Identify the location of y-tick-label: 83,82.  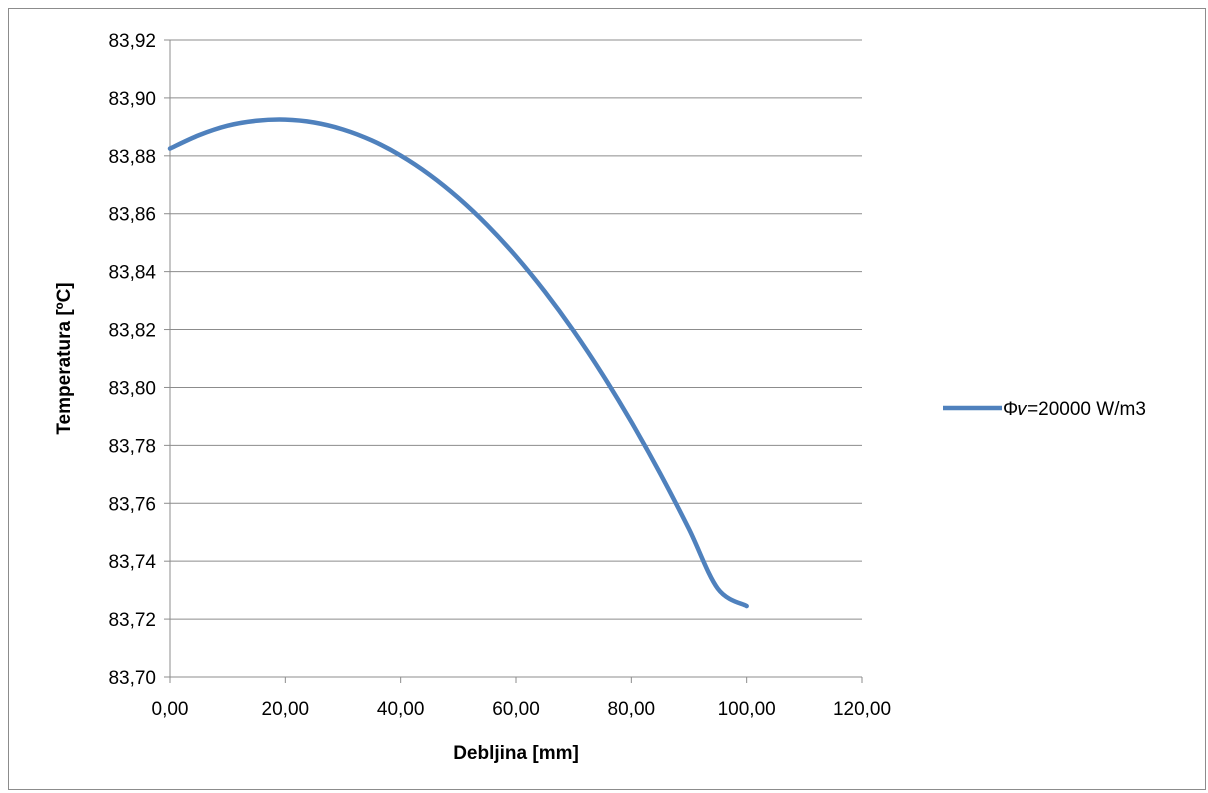
(132, 331).